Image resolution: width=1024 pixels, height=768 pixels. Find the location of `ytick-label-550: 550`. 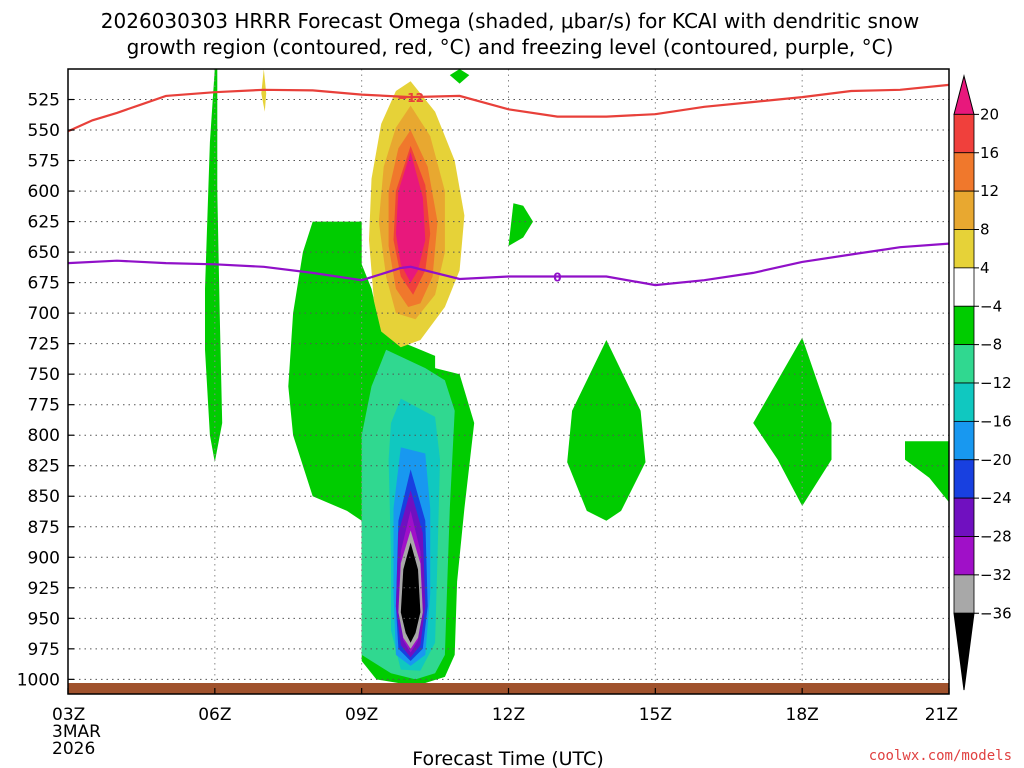

ytick-label-550: 550 is located at coordinates (44, 131).